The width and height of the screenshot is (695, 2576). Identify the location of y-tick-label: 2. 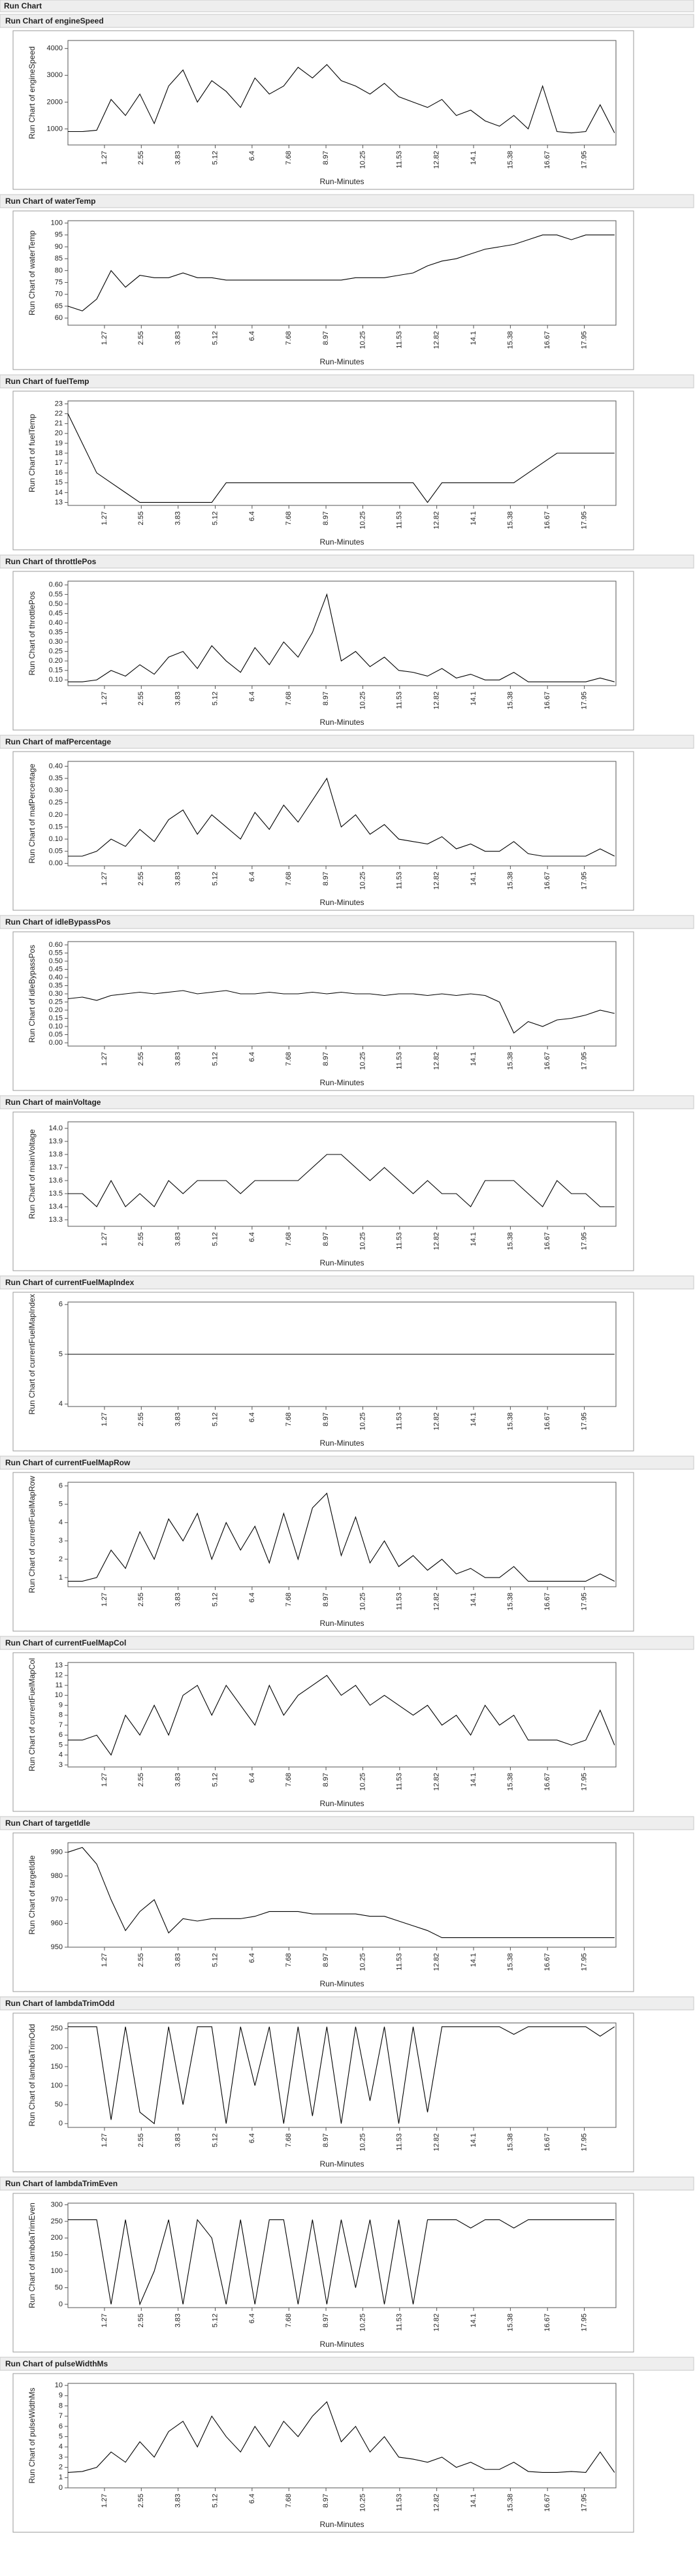
(61, 2468).